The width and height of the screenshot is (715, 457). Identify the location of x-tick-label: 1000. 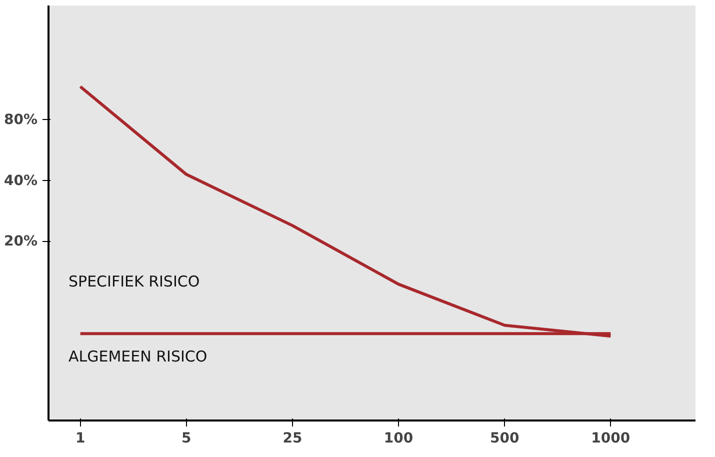
(610, 438).